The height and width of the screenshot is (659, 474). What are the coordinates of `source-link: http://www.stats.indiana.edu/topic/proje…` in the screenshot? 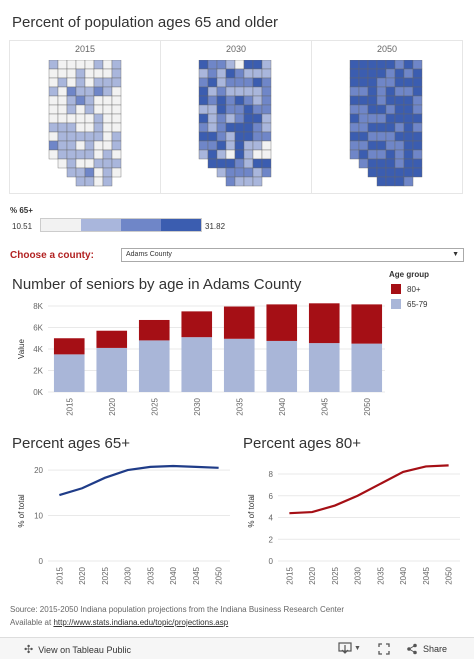 It's located at (141, 622).